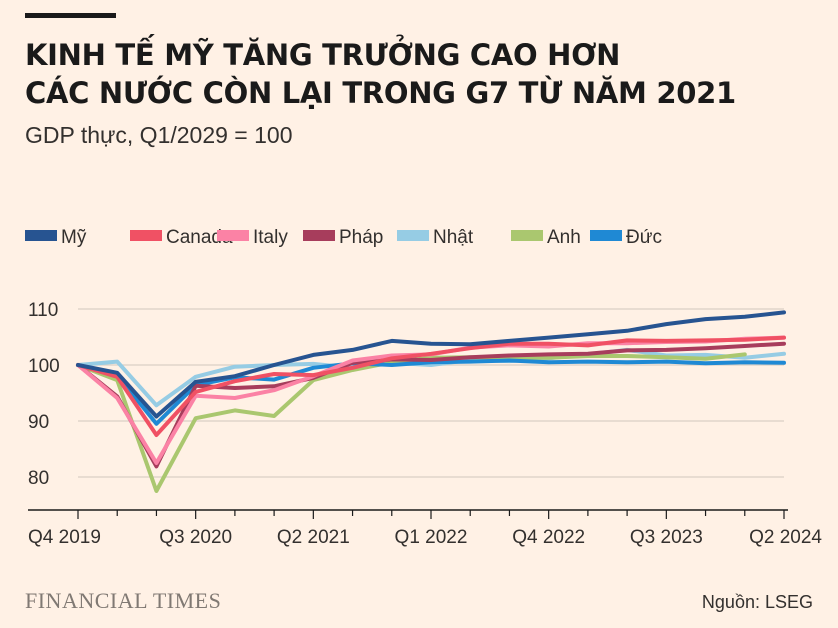 The height and width of the screenshot is (628, 838). What do you see at coordinates (361, 237) in the screenshot?
I see `legend-label: Pháp` at bounding box center [361, 237].